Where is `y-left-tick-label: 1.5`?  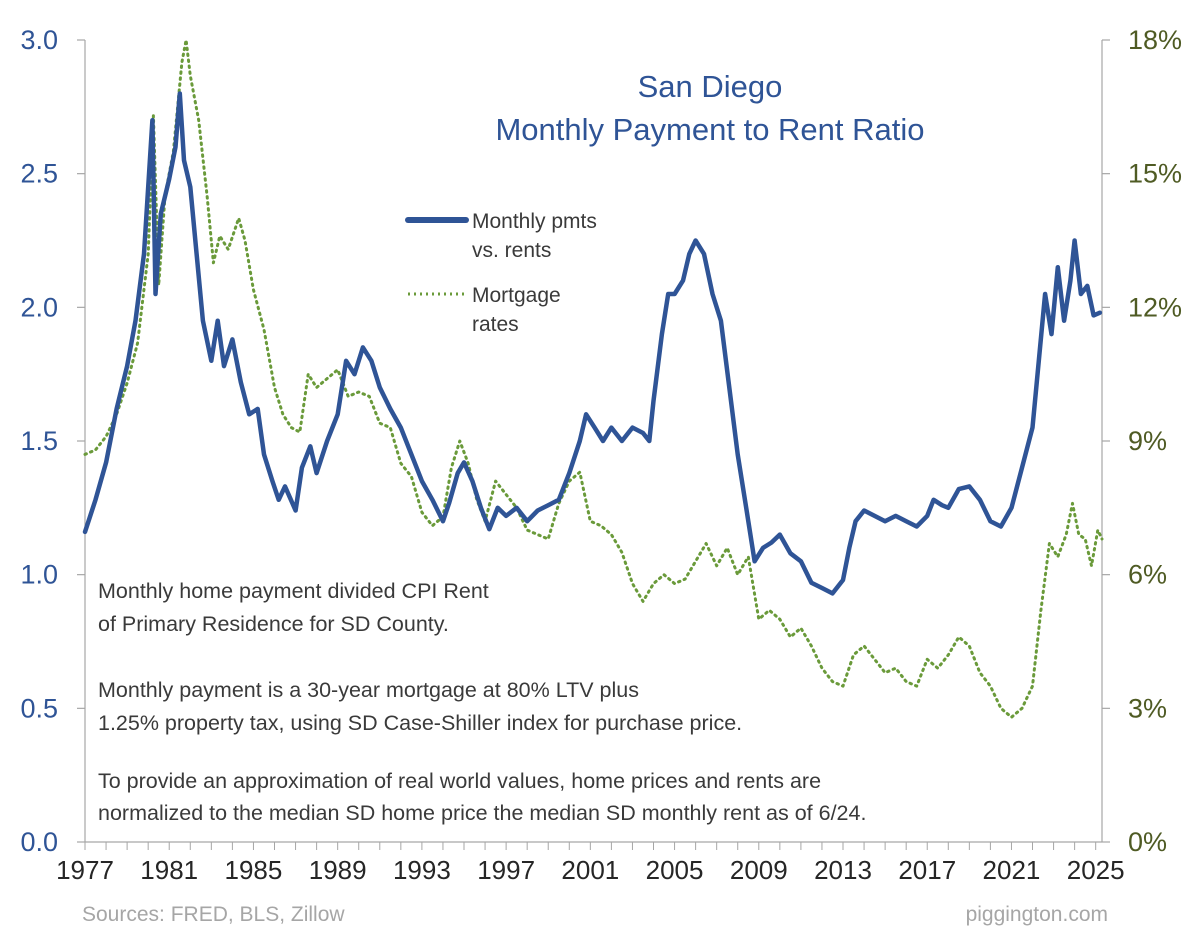 y-left-tick-label: 1.5 is located at coordinates (39, 441).